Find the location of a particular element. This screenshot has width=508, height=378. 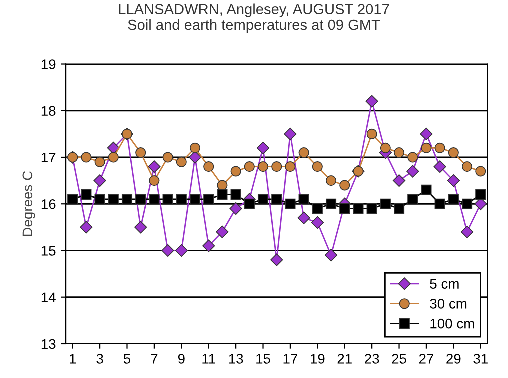

x-tick-label: 31 is located at coordinates (481, 359).